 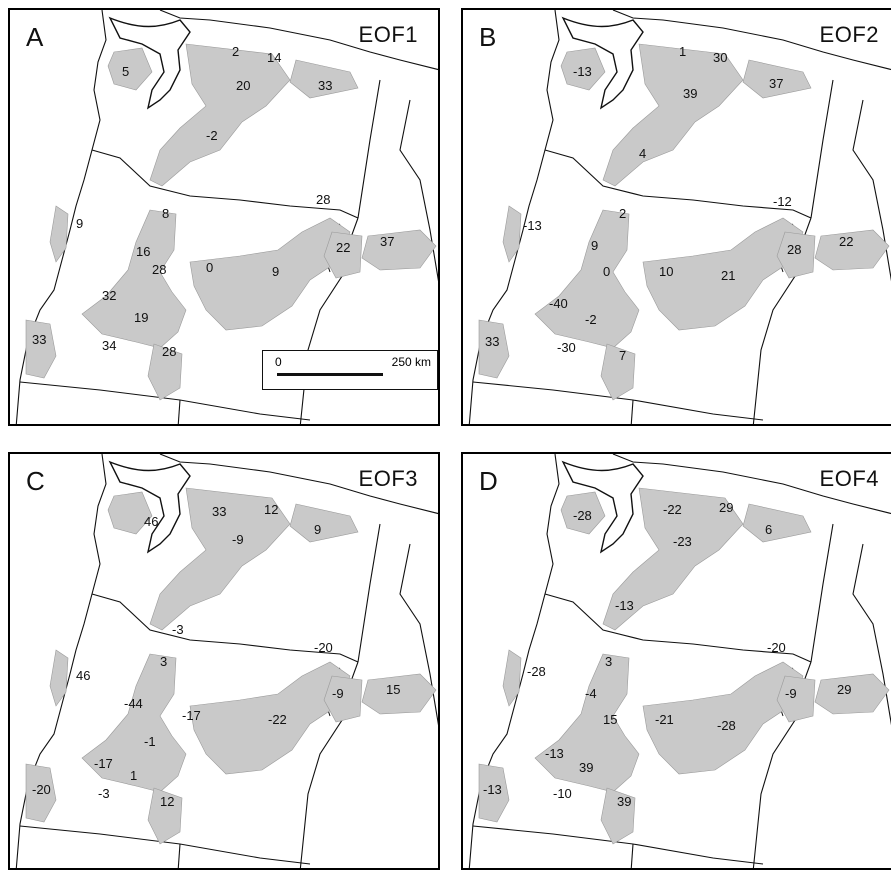 I want to click on panel-letter: C, so click(x=35, y=481).